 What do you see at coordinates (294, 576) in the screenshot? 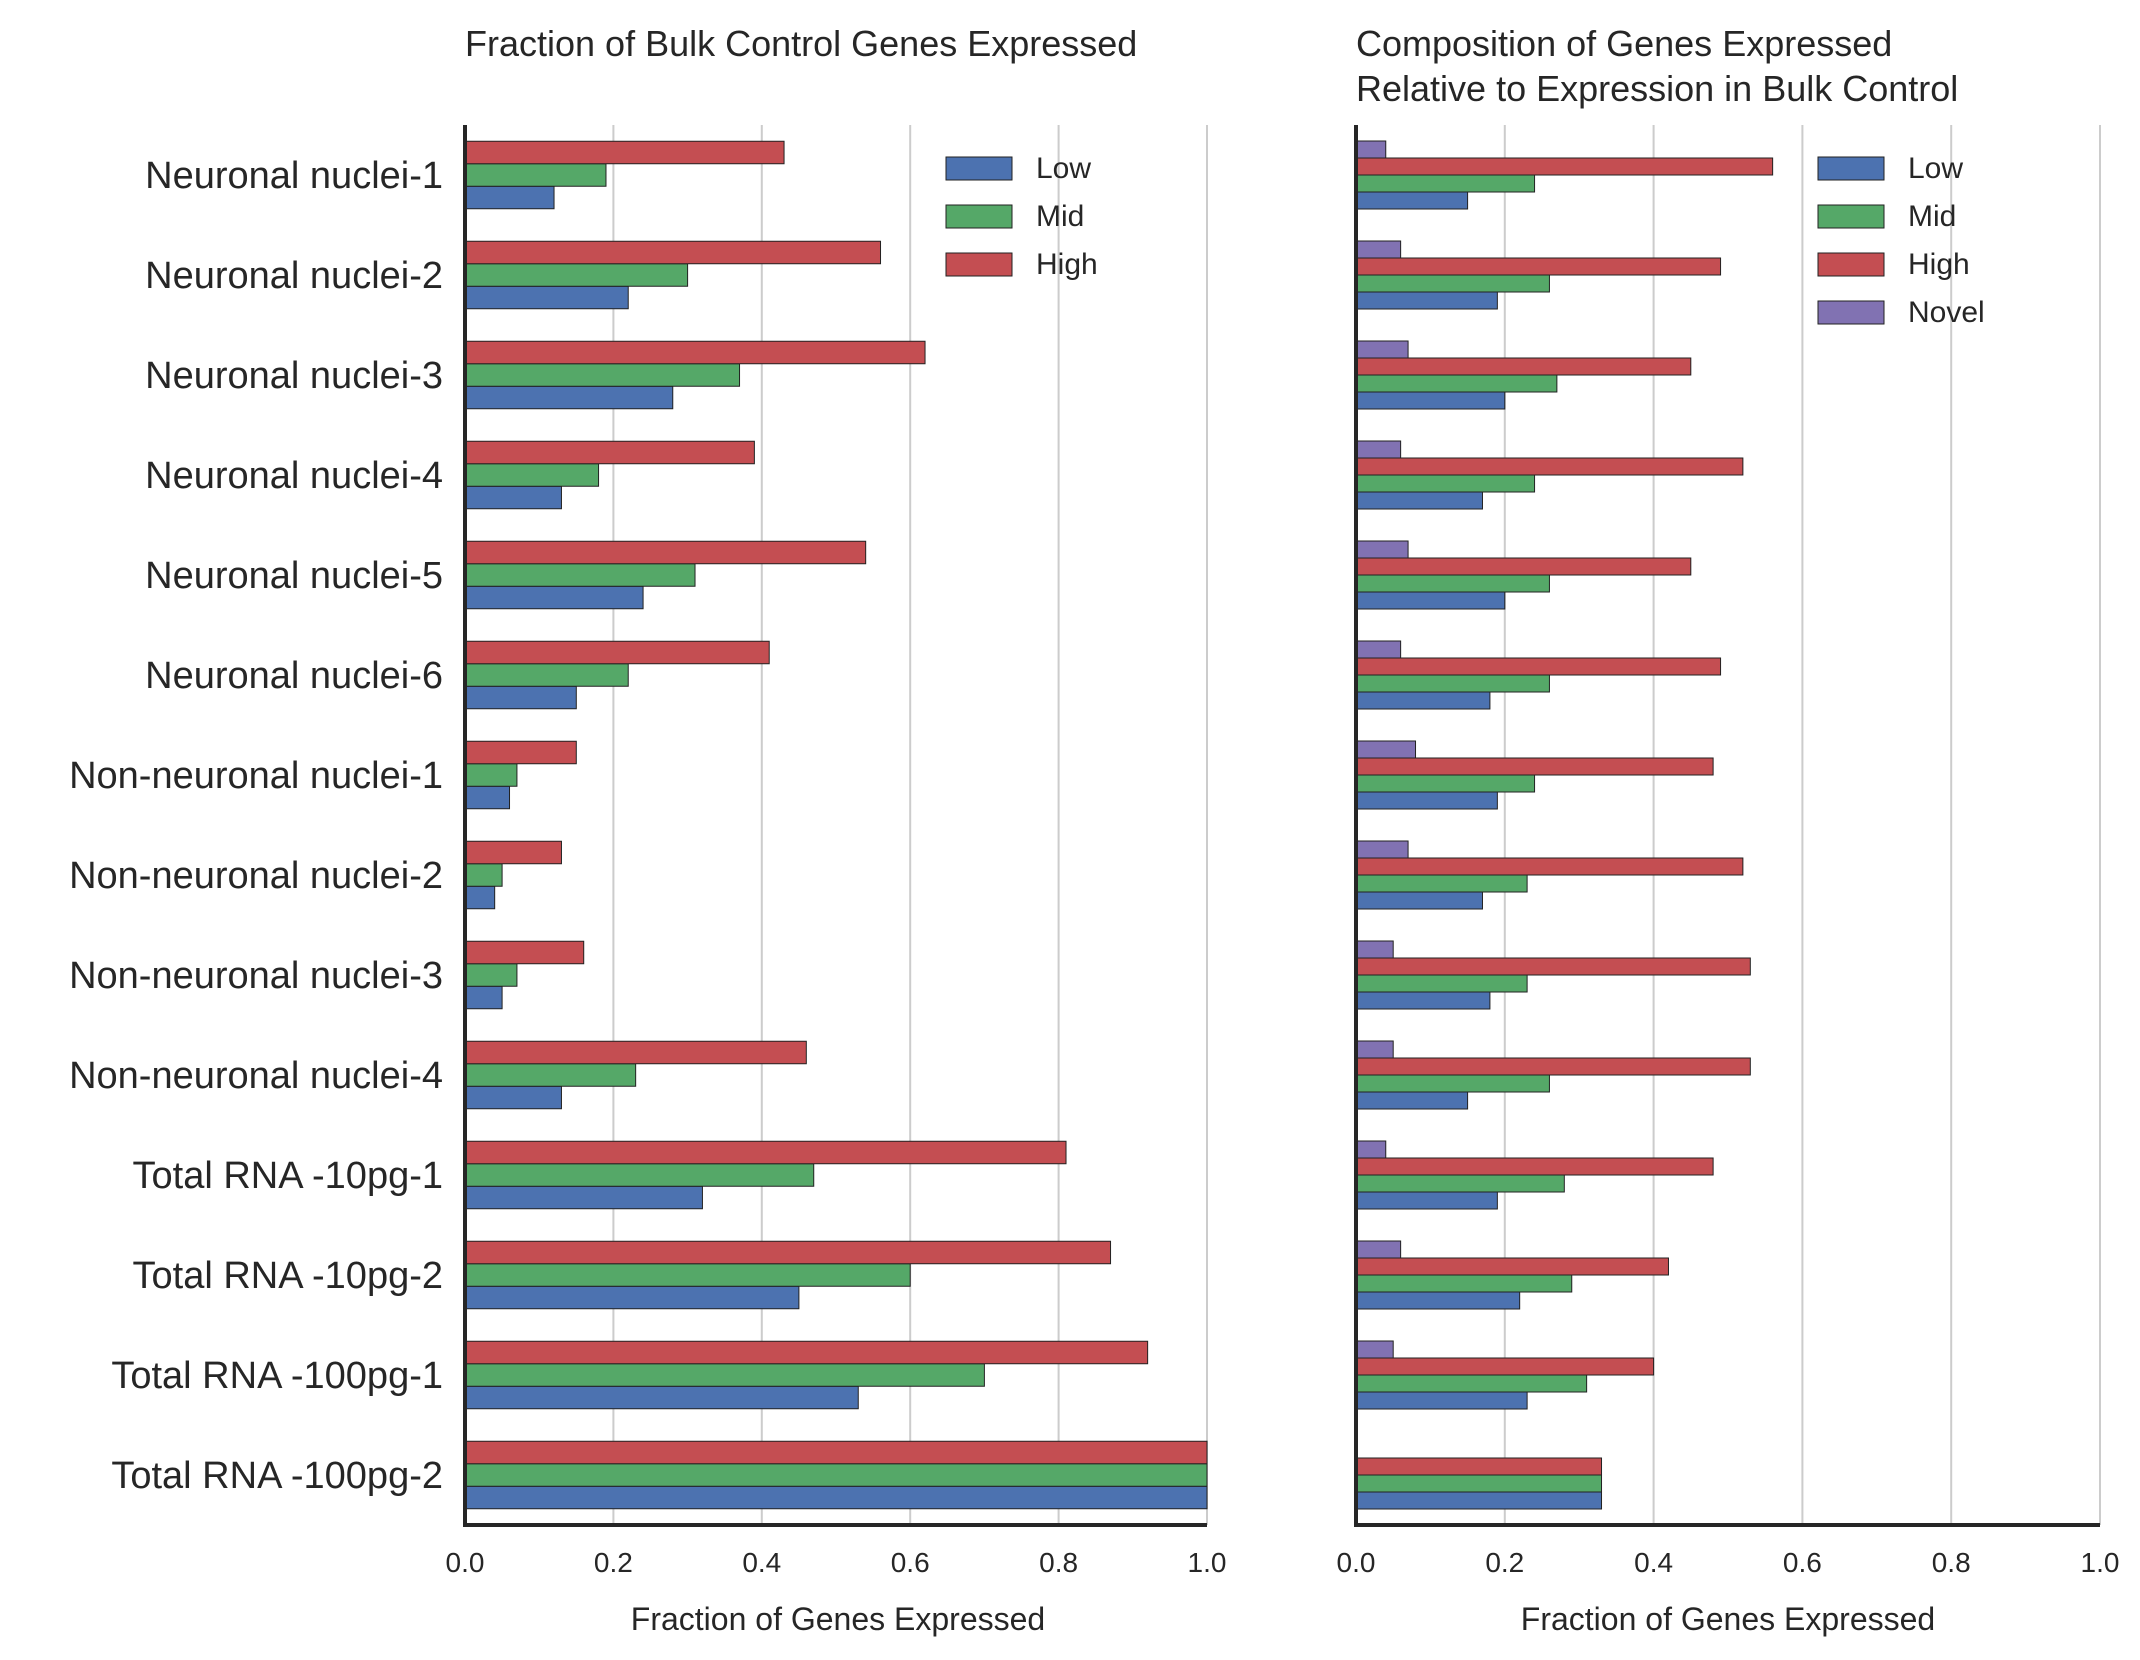
I see `category-label-neuronal-nuclei-5: Neuronal nuclei-5` at bounding box center [294, 576].